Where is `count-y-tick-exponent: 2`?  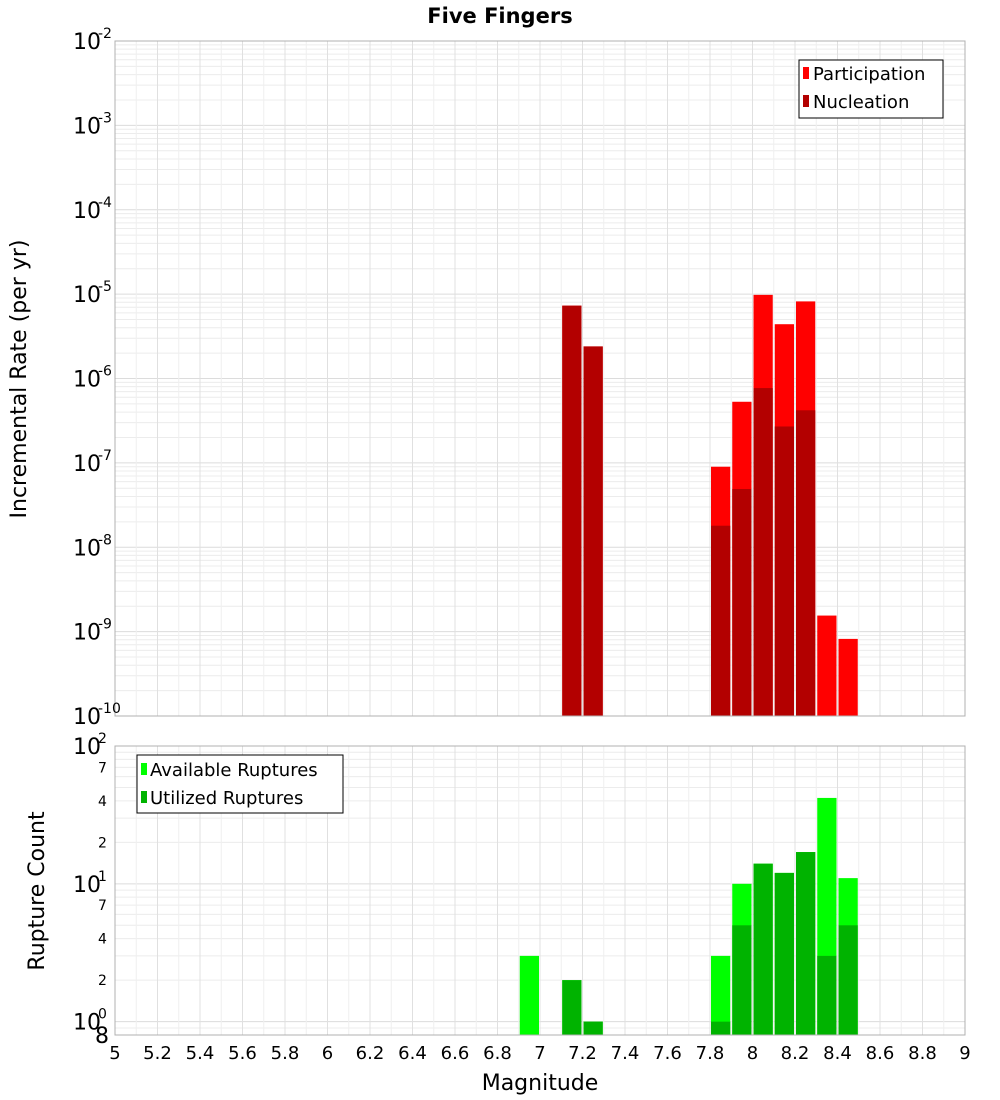 count-y-tick-exponent: 2 is located at coordinates (102, 739).